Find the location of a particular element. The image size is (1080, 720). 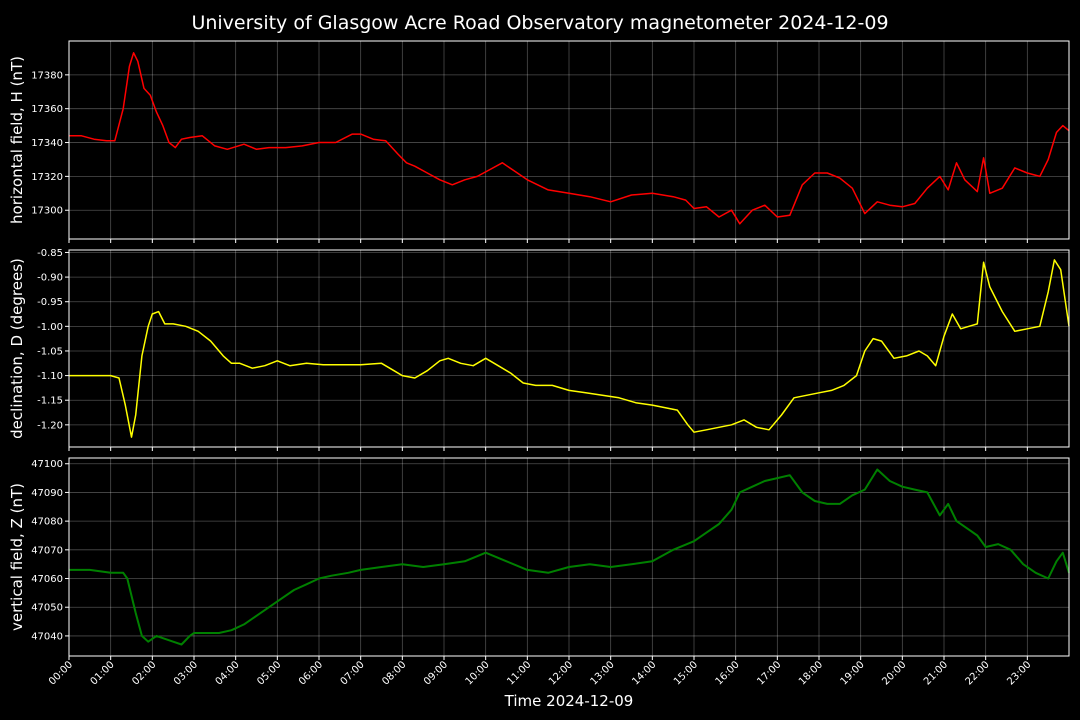

y-tick-label: -1.15 is located at coordinates (50, 401).